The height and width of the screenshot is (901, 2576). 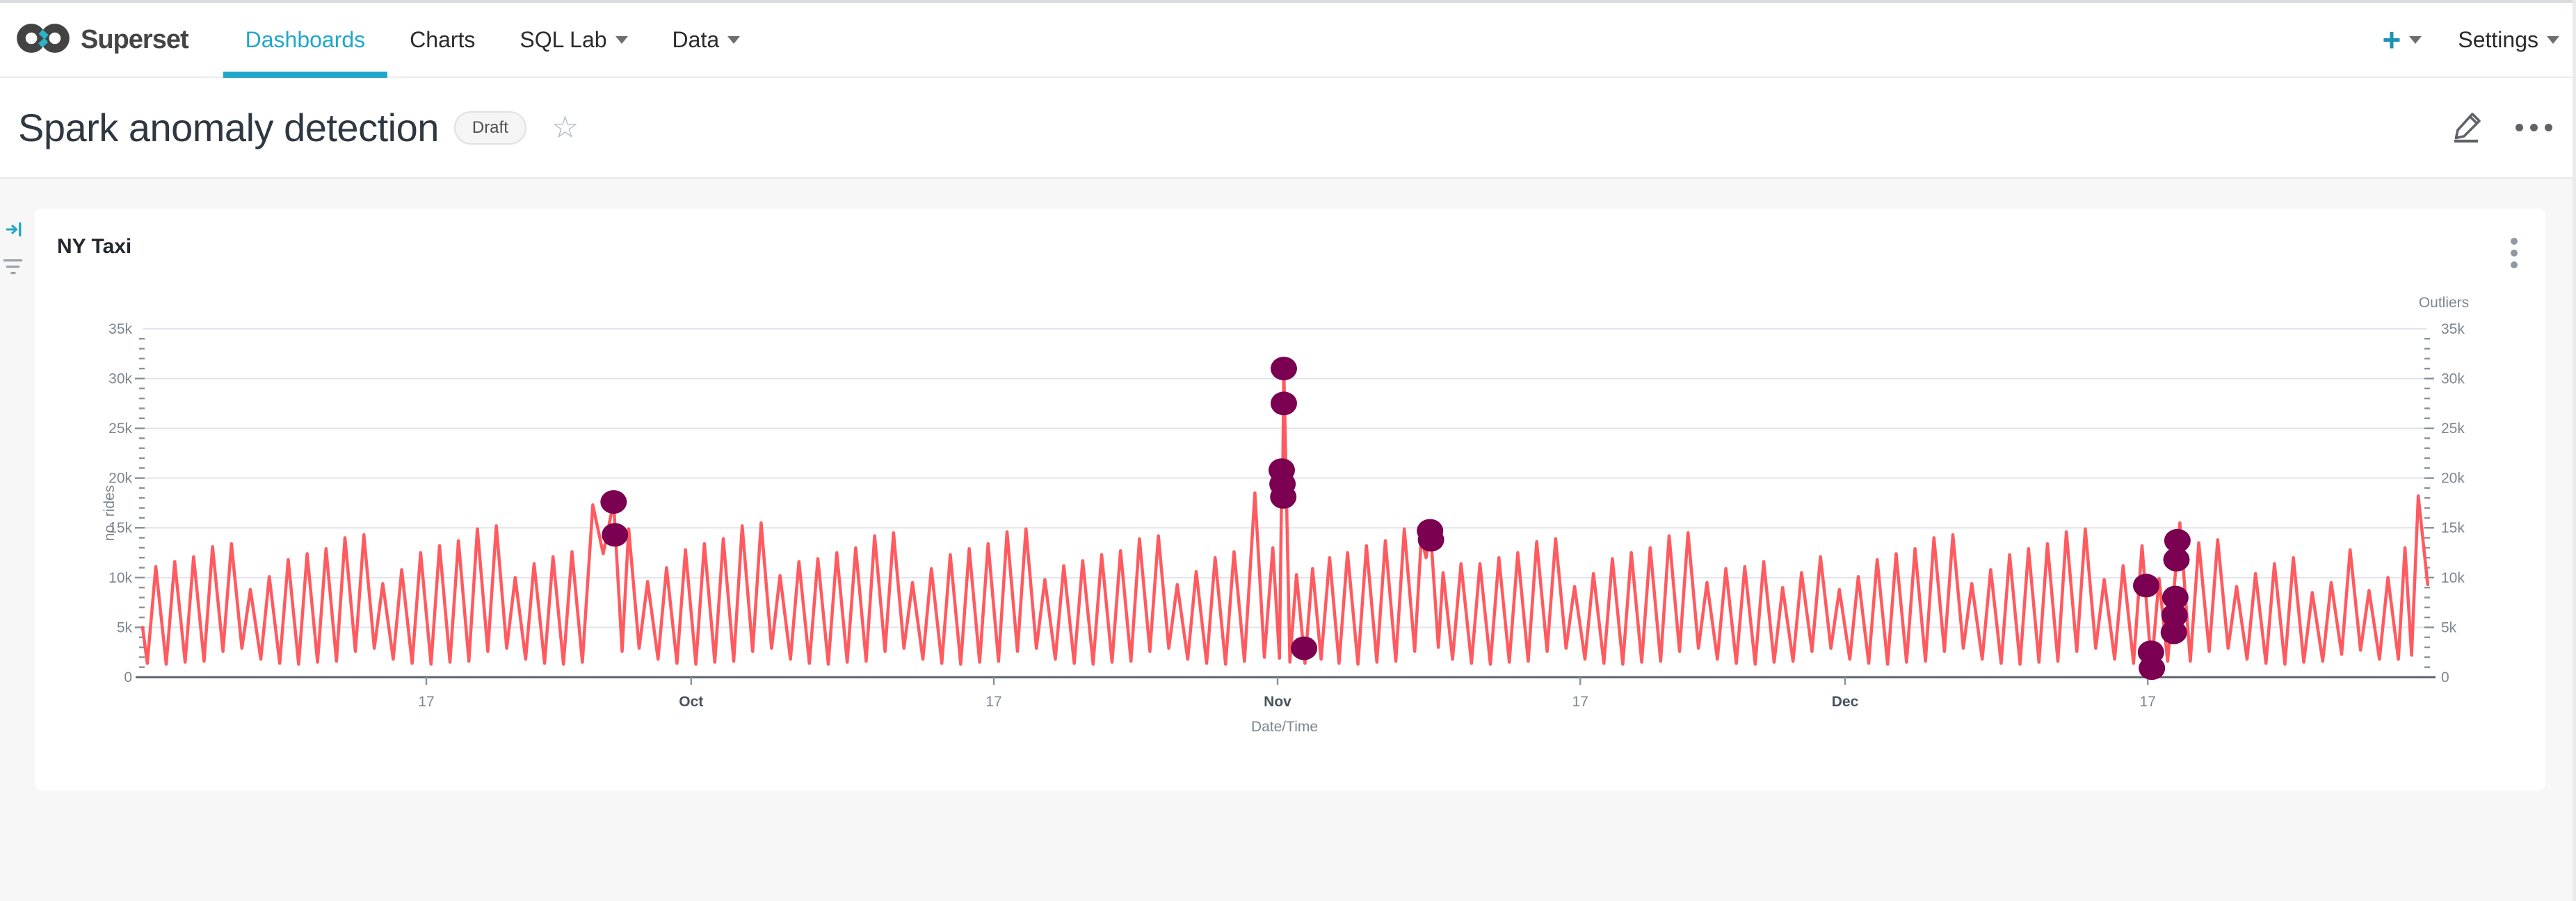 I want to click on nav-item-charts: Charts, so click(x=442, y=39).